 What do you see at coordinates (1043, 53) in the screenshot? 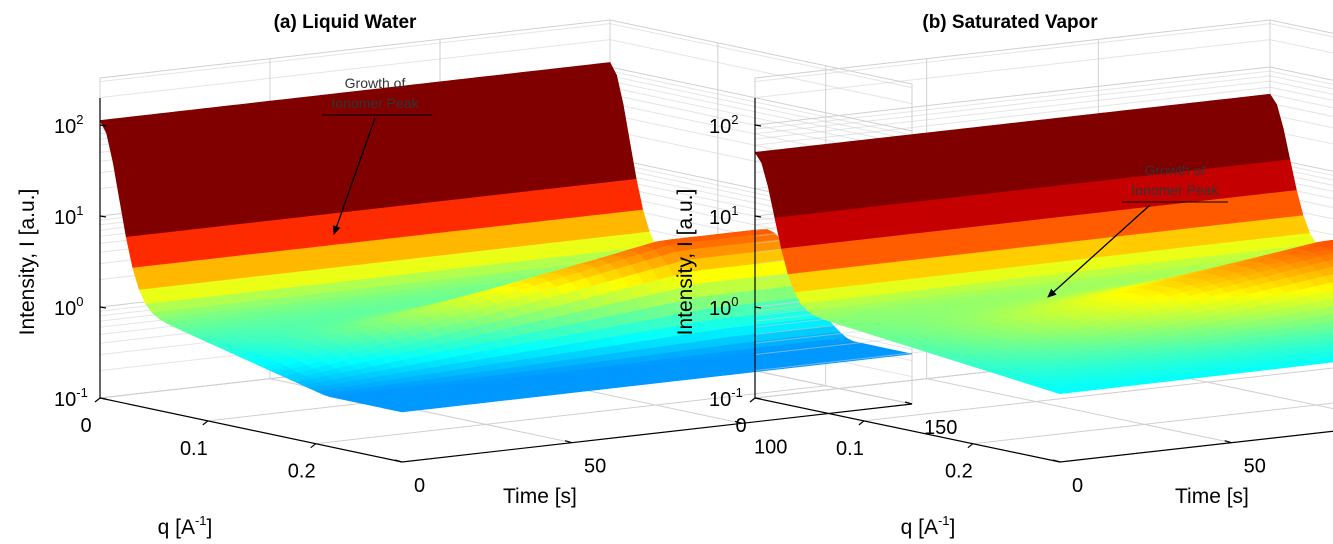
I see `z-gridline` at bounding box center [1043, 53].